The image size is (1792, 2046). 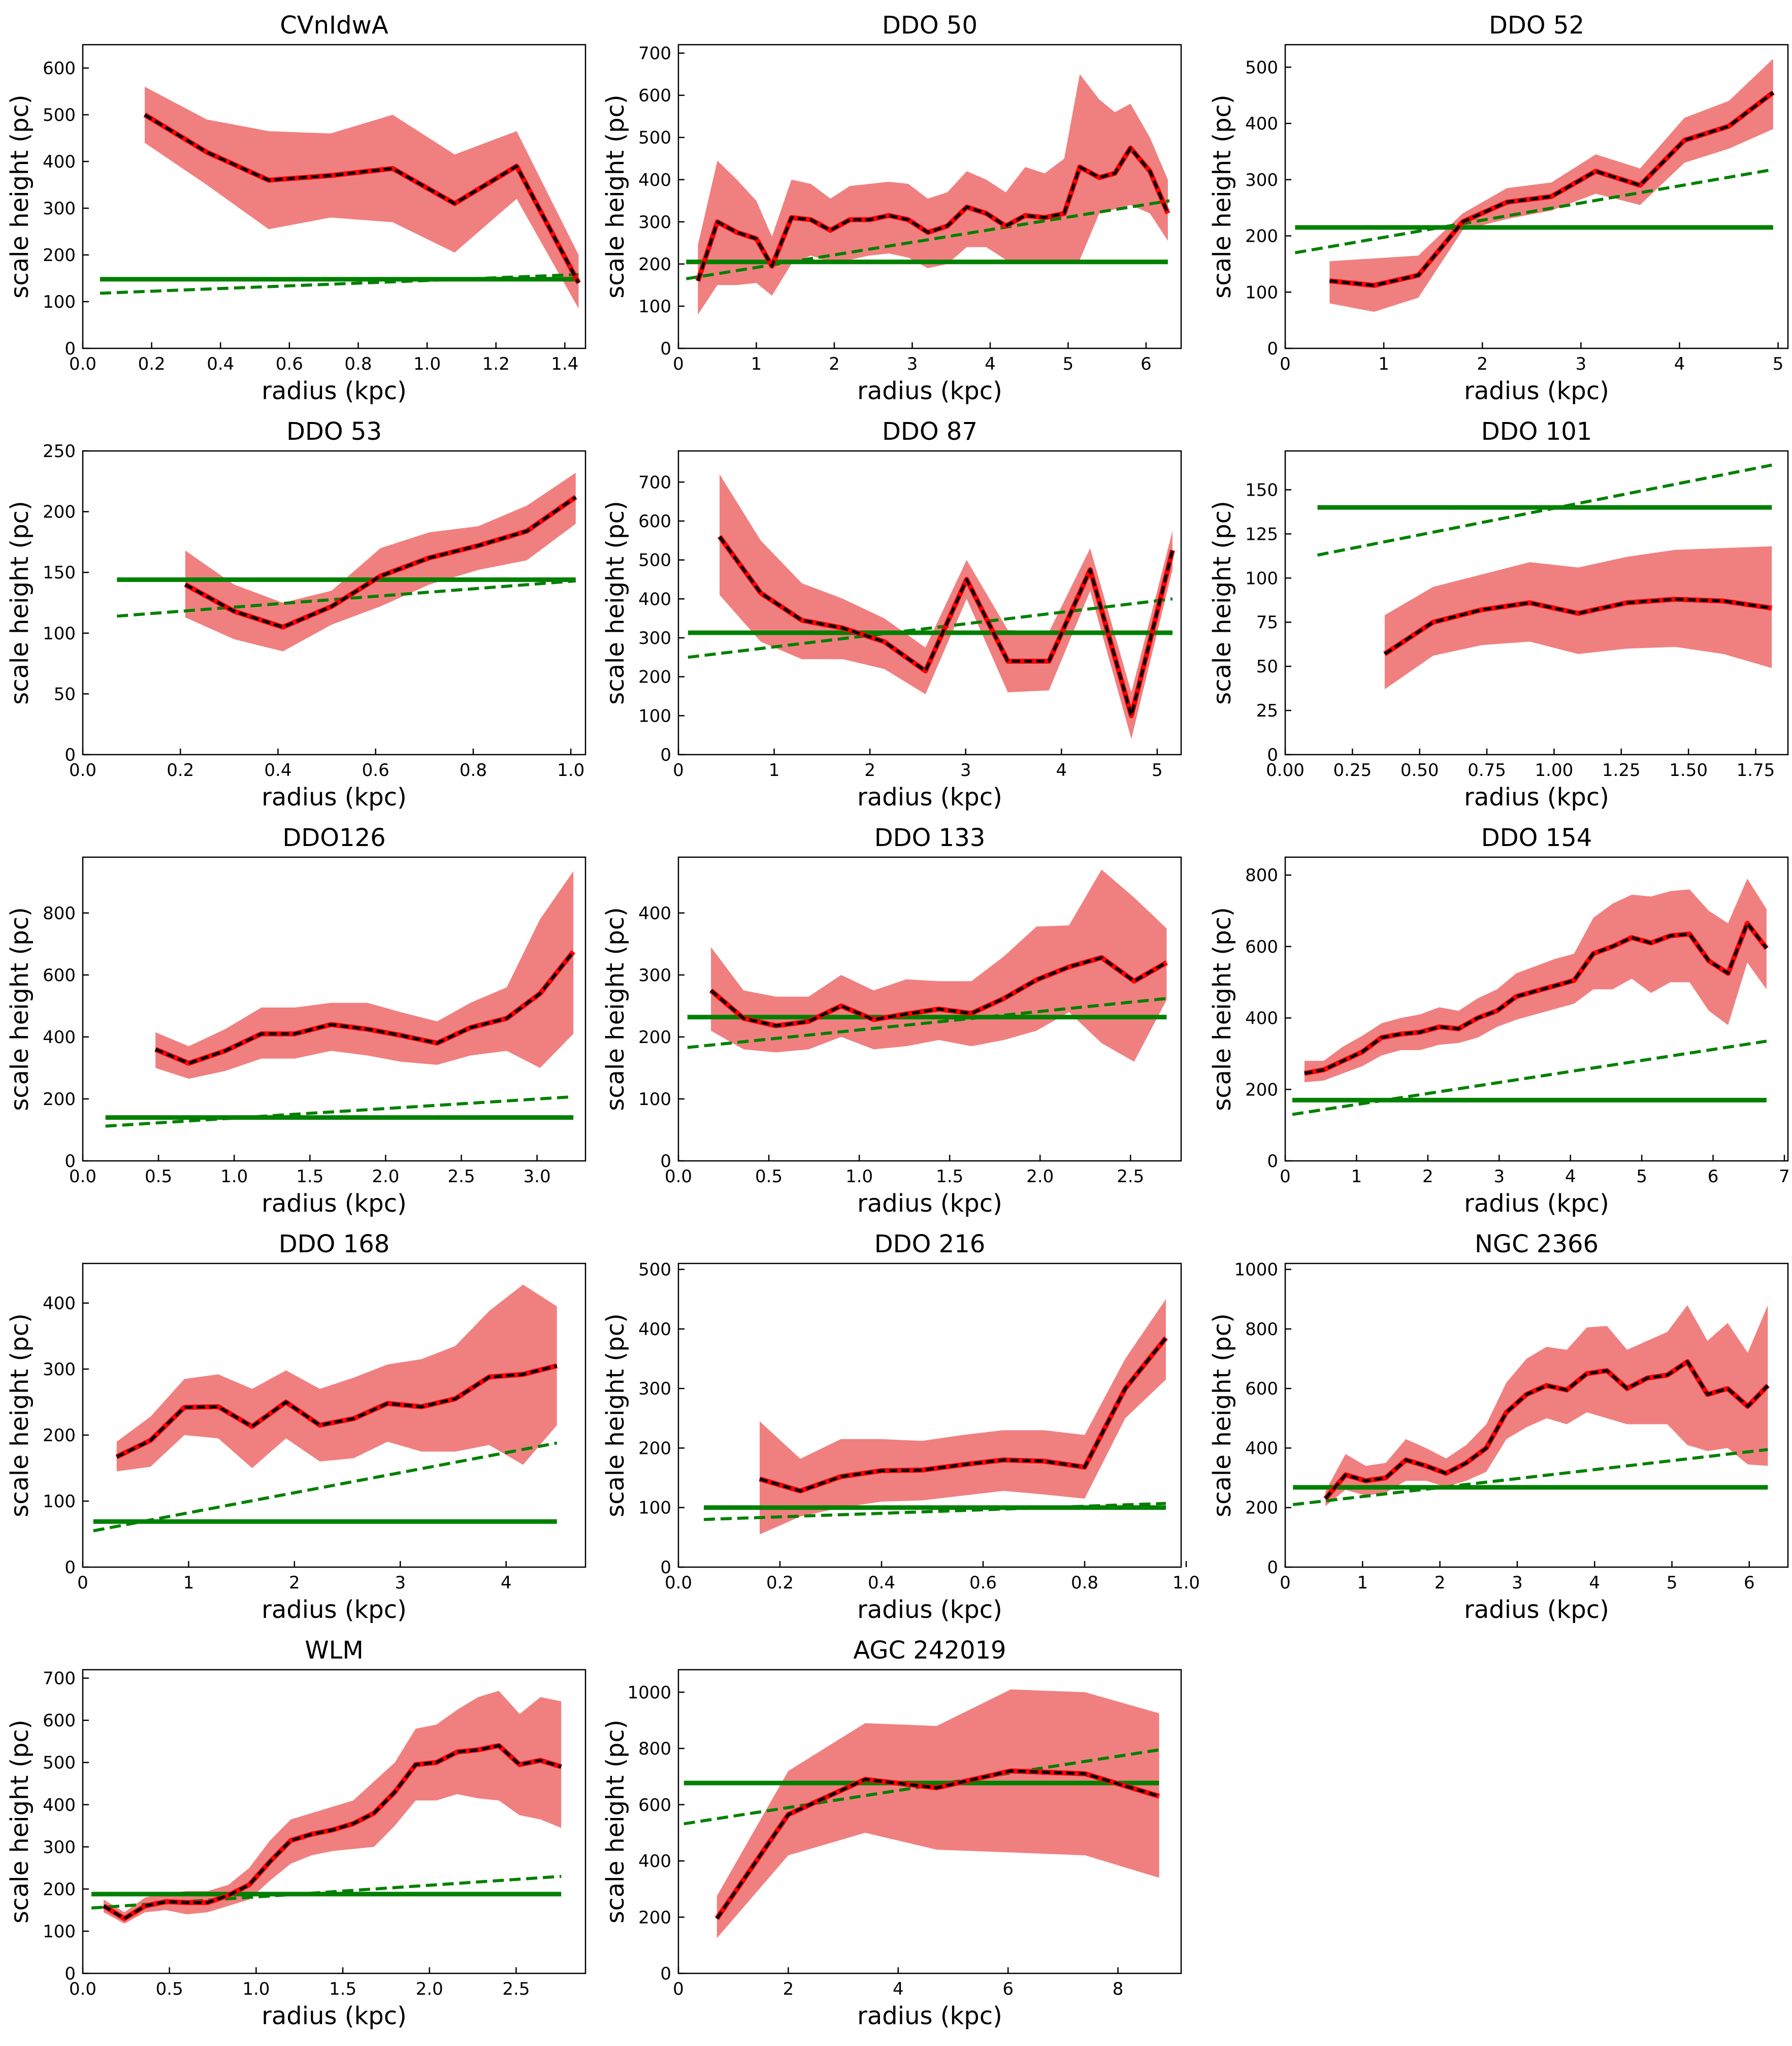 What do you see at coordinates (1008, 1989) in the screenshot?
I see `x-tick-label: 6` at bounding box center [1008, 1989].